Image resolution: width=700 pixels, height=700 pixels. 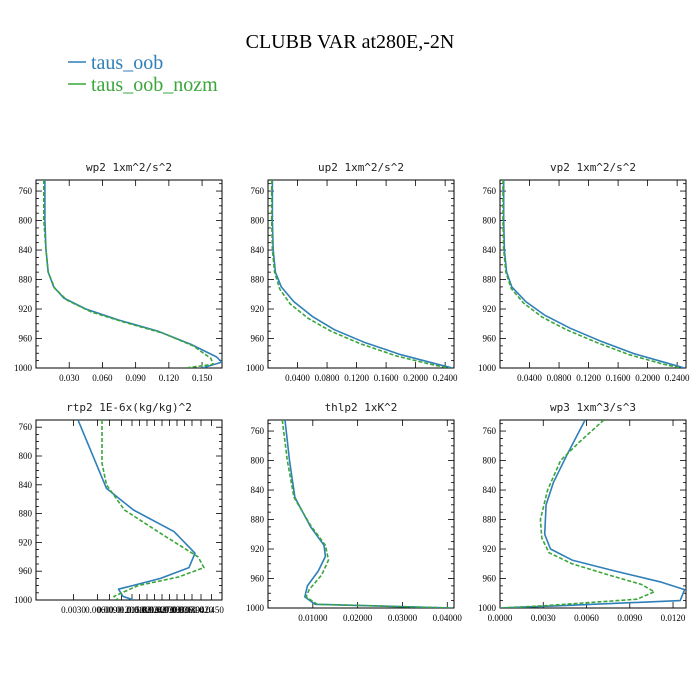 What do you see at coordinates (313, 618) in the screenshot?
I see `x-tick-label: 0.01000` at bounding box center [313, 618].